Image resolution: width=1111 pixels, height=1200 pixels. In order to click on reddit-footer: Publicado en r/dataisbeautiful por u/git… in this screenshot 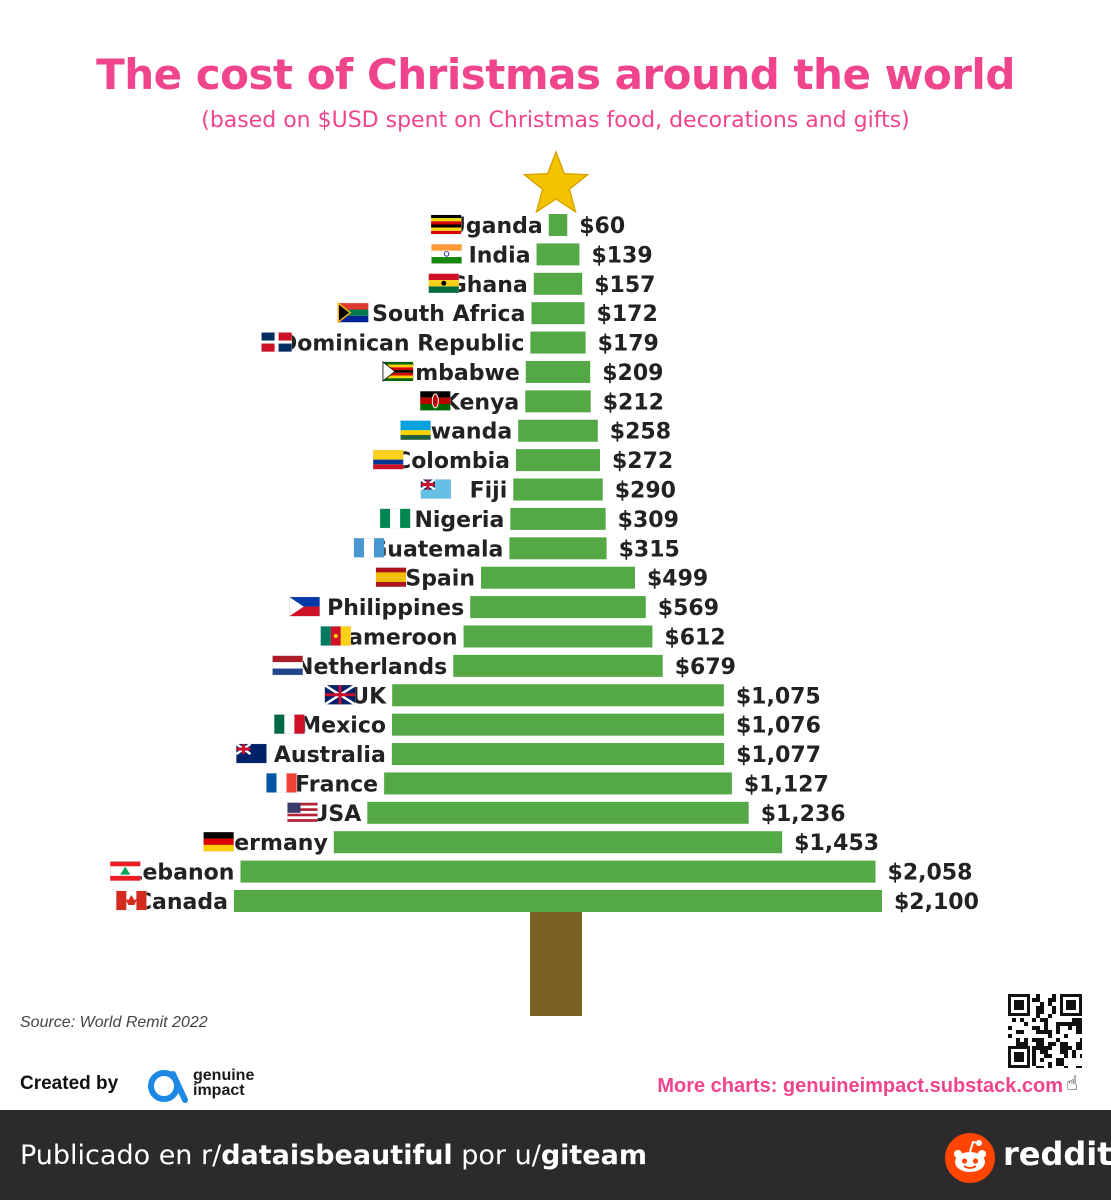, I will do `click(555, 1155)`.